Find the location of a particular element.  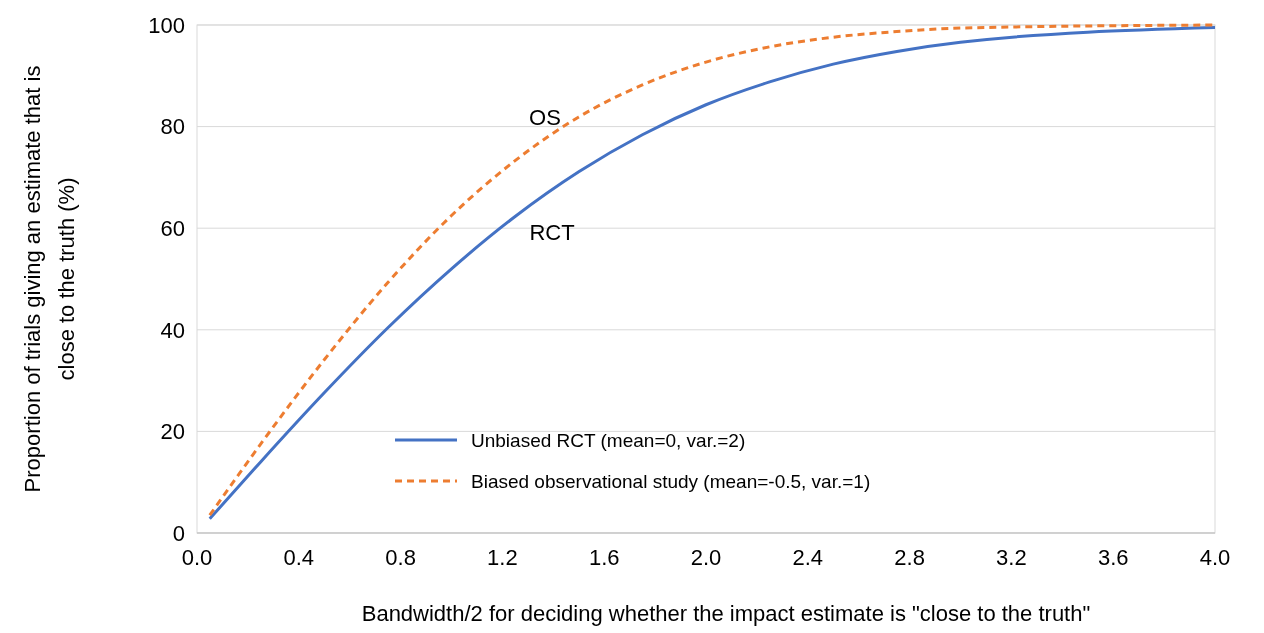

x-tick-label: 1.2 is located at coordinates (502, 557).